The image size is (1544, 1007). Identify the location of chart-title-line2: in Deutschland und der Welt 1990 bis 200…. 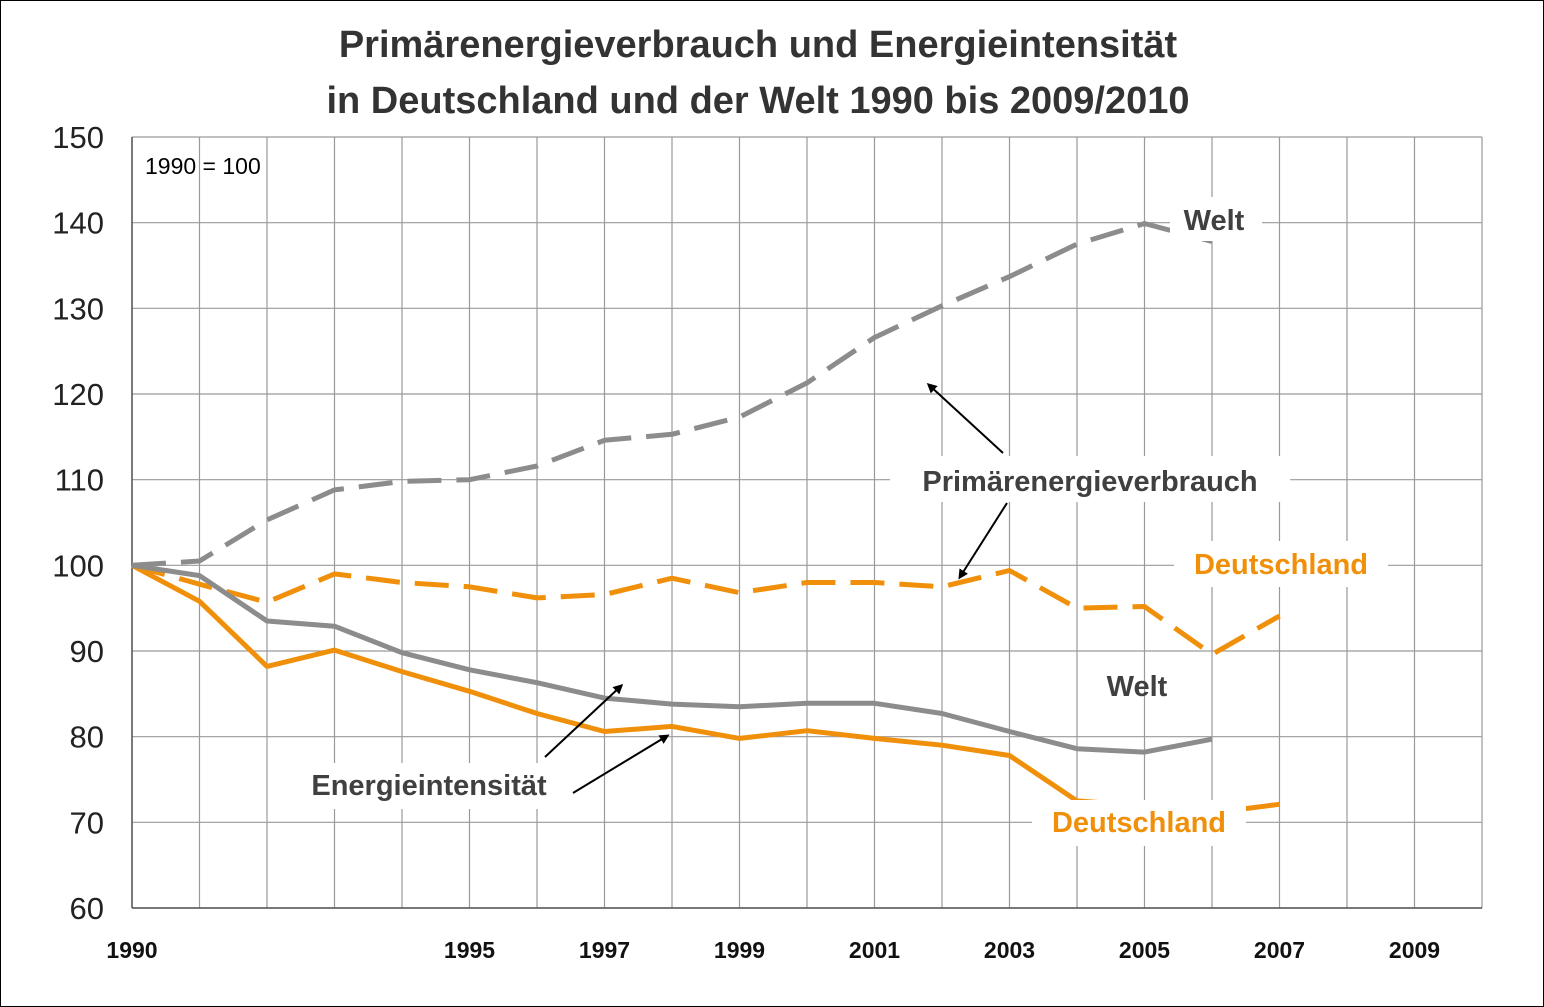
(757, 101).